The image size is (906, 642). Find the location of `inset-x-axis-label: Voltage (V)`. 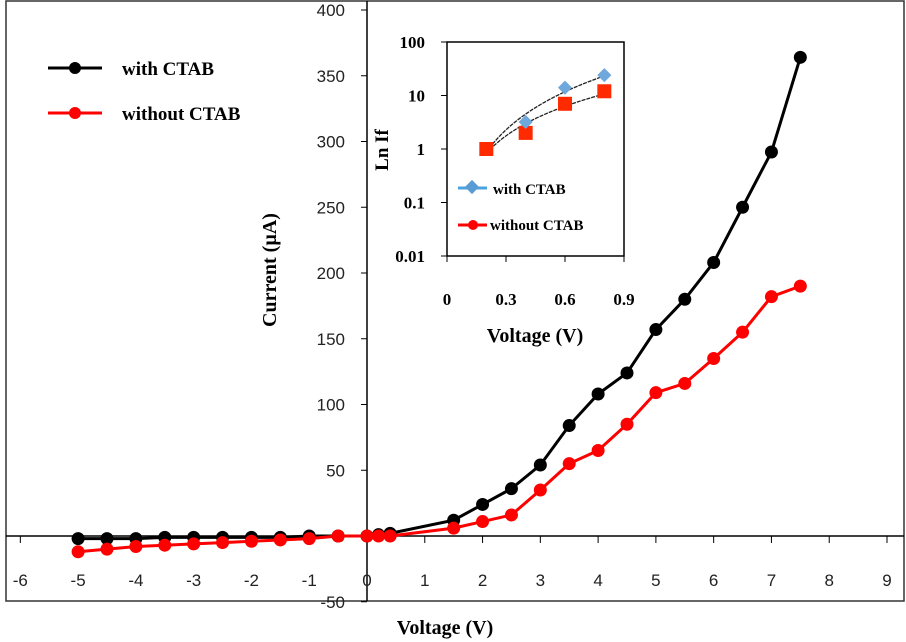

inset-x-axis-label: Voltage (V) is located at coordinates (535, 336).